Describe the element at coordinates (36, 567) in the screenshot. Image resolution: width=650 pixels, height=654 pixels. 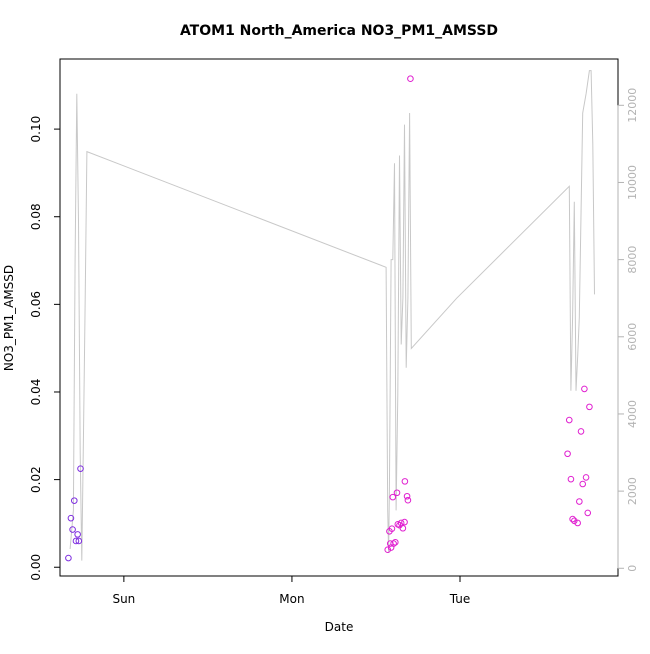
I see `y-tick-label: 0.00` at that location.